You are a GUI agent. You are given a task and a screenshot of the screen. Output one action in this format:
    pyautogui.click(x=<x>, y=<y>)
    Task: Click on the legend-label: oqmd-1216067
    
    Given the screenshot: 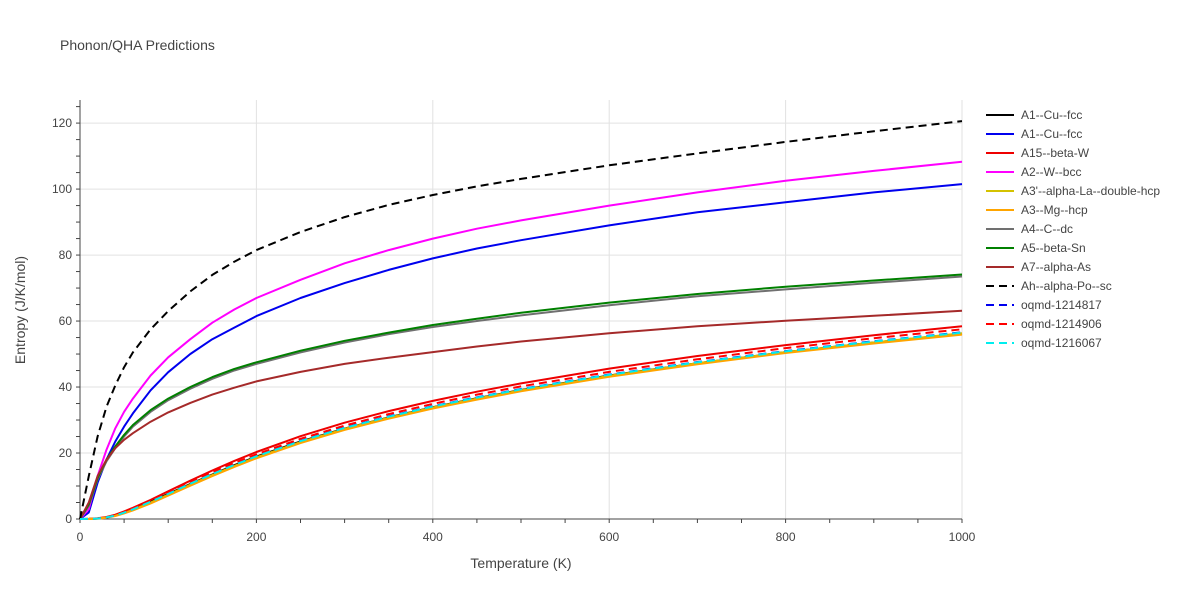 What is the action you would take?
    pyautogui.click(x=1061, y=343)
    